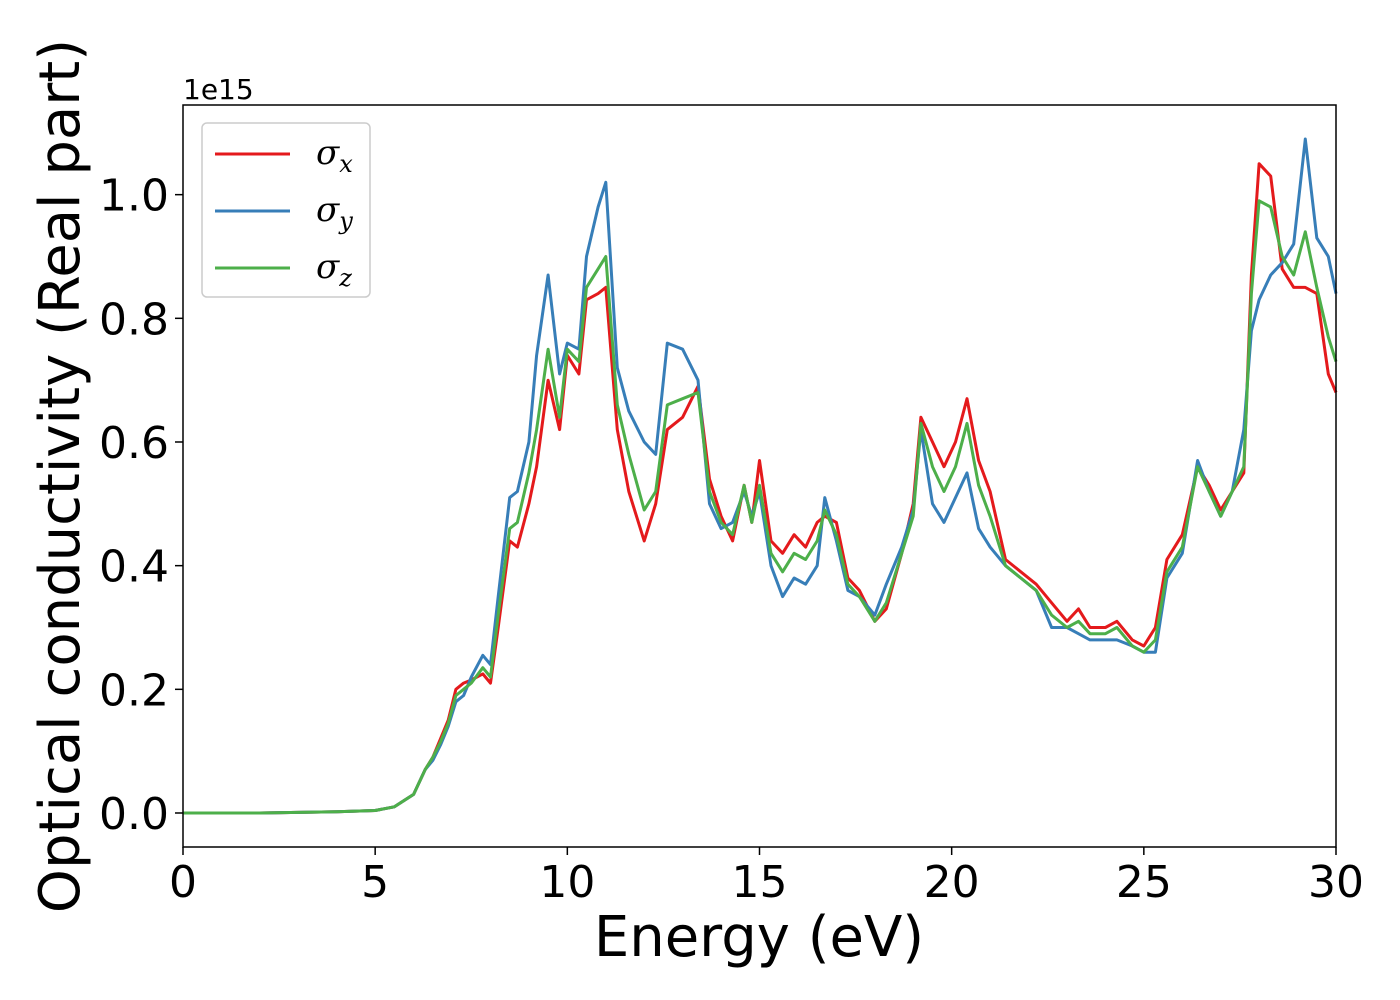 Image resolution: width=1400 pixels, height=1000 pixels. Describe the element at coordinates (134, 319) in the screenshot. I see `y-tick-label: 0.8` at that location.